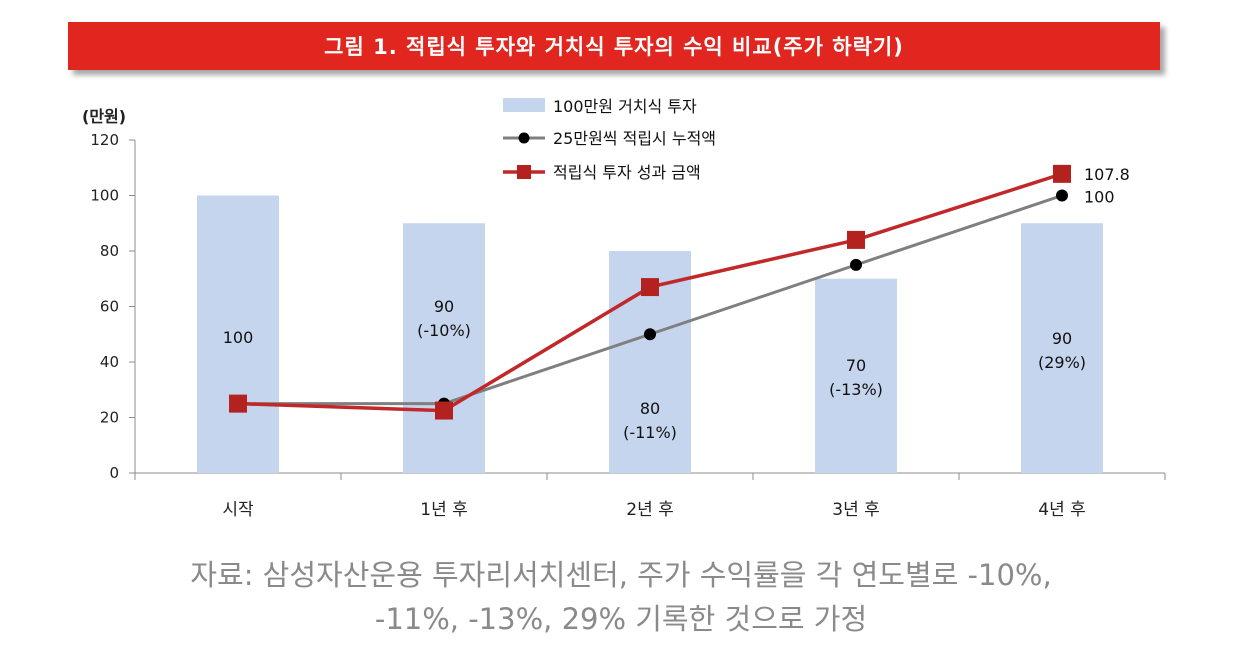 Image resolution: width=1242 pixels, height=663 pixels. What do you see at coordinates (444, 510) in the screenshot?
I see `x-tick-label: 1년 후` at bounding box center [444, 510].